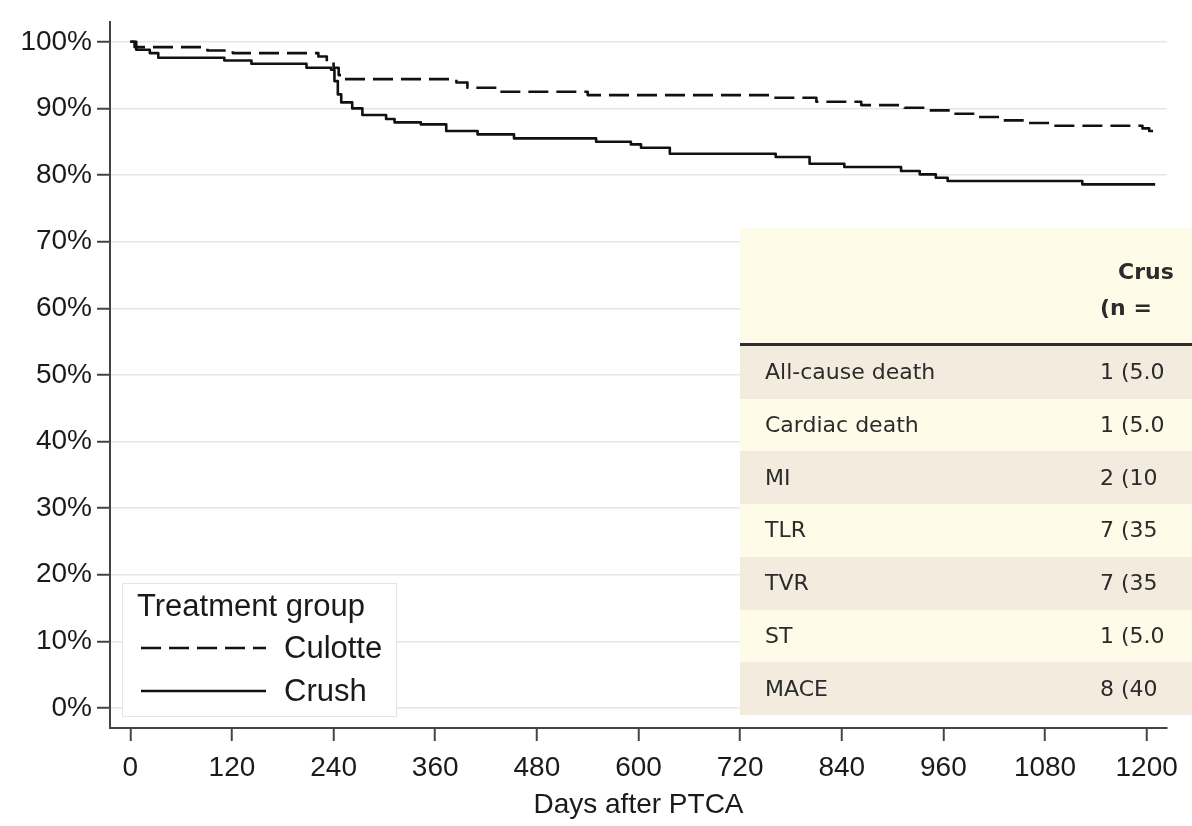 This screenshot has width=1192, height=826. What do you see at coordinates (785, 530) in the screenshot?
I see `annotation: TLR` at bounding box center [785, 530].